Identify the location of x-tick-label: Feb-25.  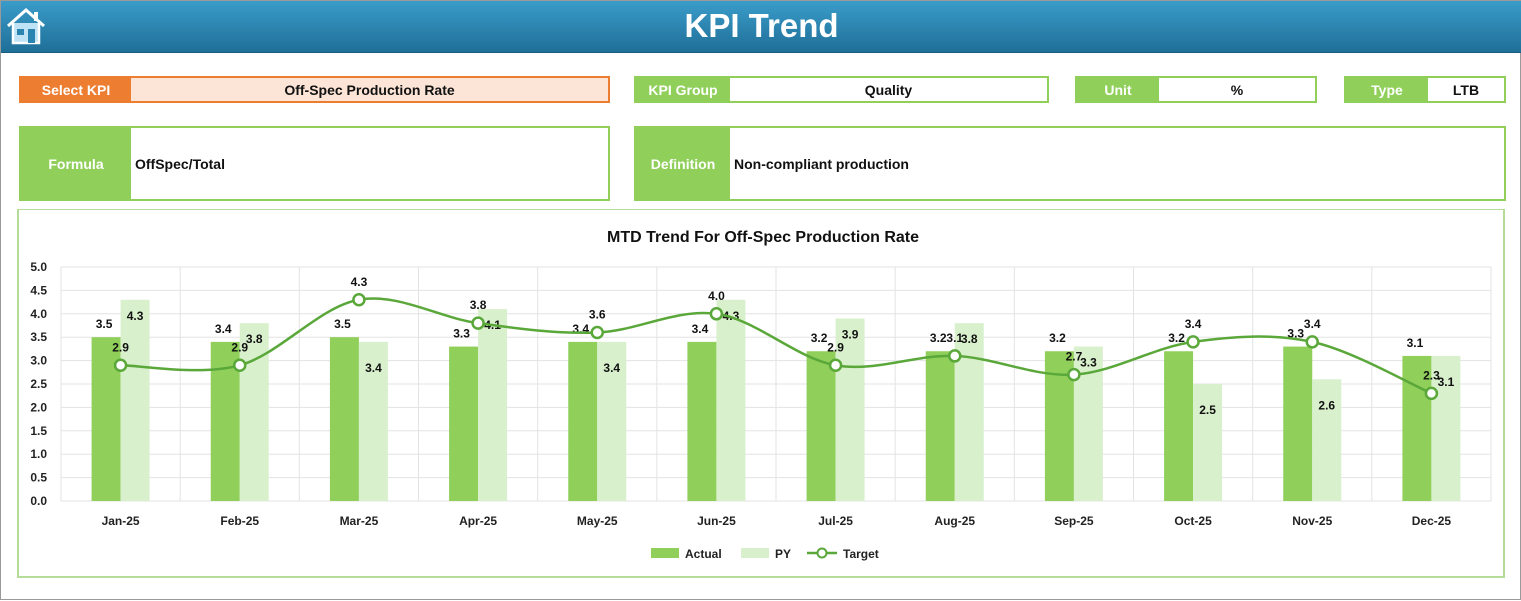
(239, 521).